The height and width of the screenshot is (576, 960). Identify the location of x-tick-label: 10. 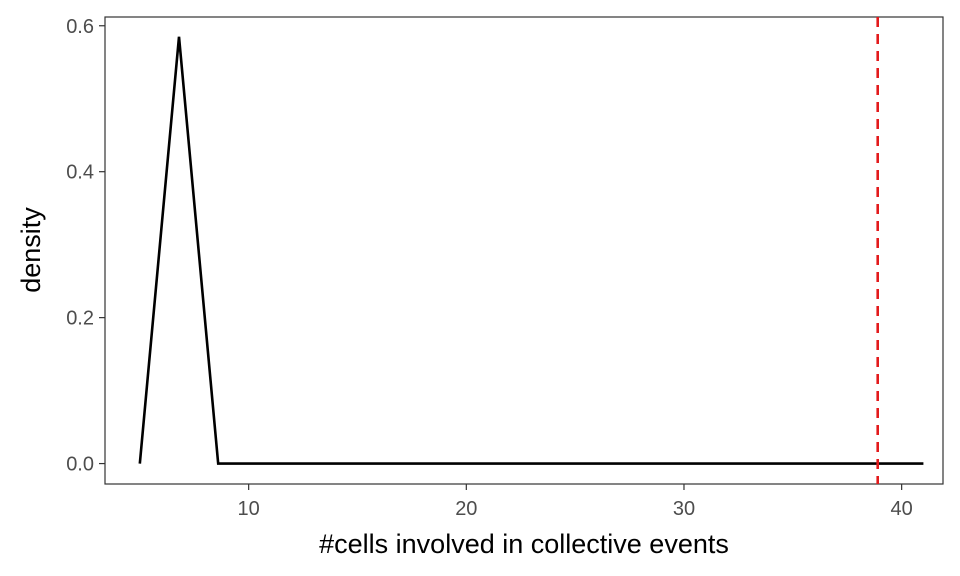
(249, 509).